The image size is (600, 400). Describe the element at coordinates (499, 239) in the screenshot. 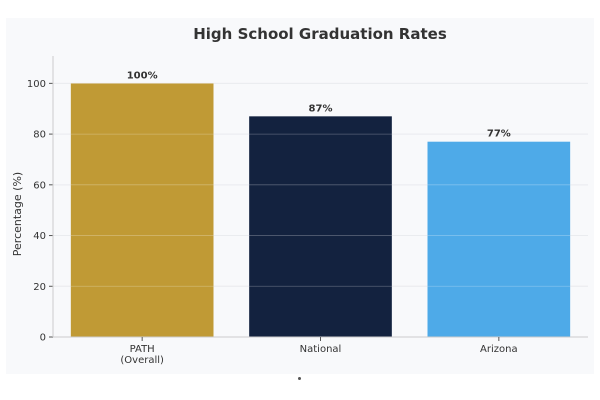

I see `bar-arizona` at that location.